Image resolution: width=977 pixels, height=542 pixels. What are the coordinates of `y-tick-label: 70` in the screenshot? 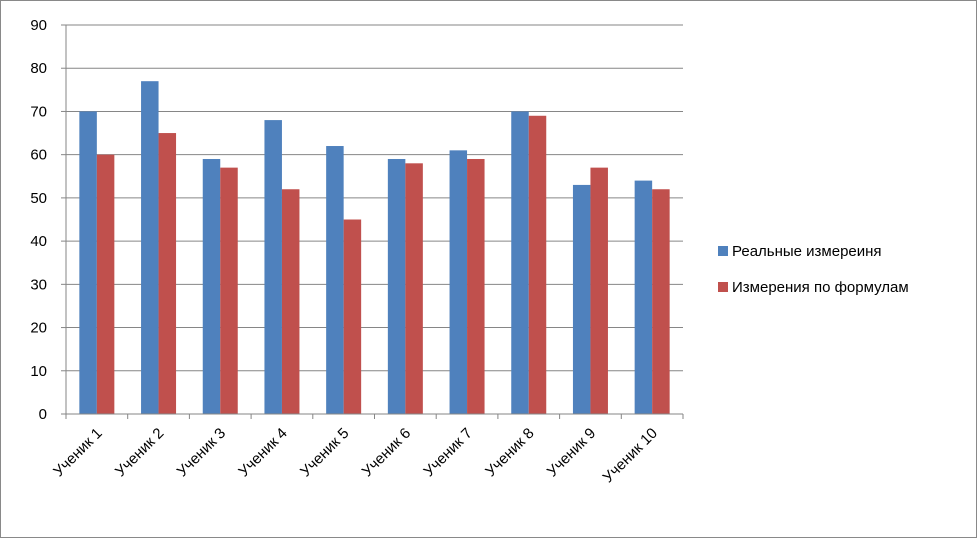 It's located at (38, 111).